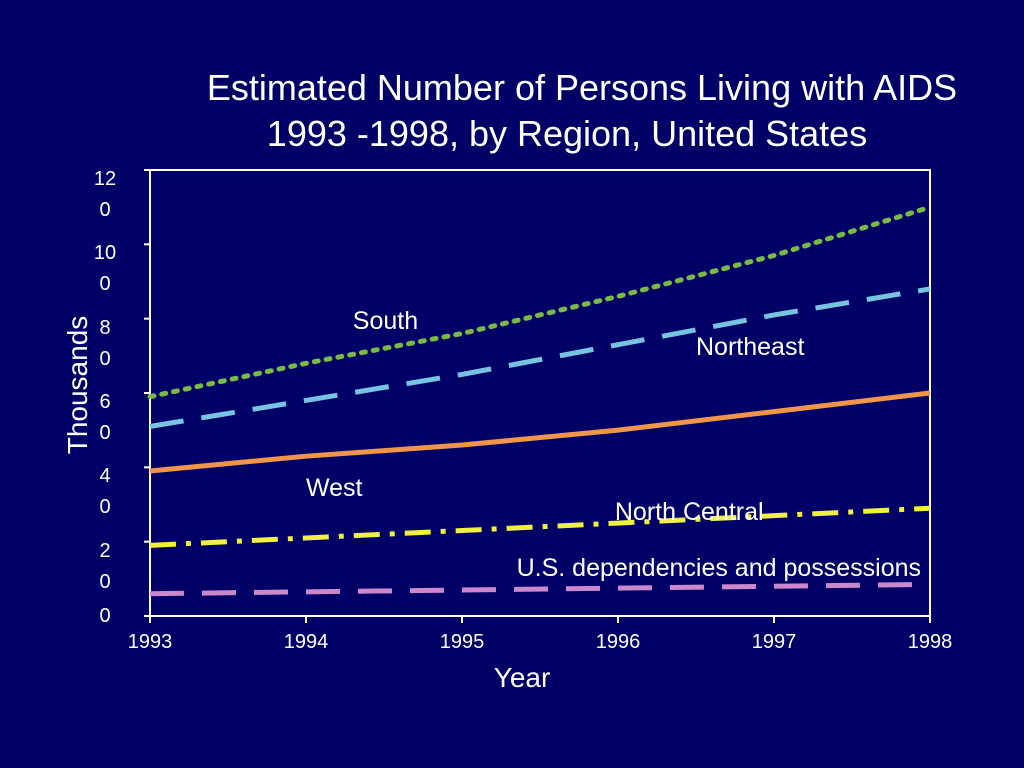 This screenshot has height=768, width=1024. I want to click on series-label-north-central: North Central, so click(689, 511).